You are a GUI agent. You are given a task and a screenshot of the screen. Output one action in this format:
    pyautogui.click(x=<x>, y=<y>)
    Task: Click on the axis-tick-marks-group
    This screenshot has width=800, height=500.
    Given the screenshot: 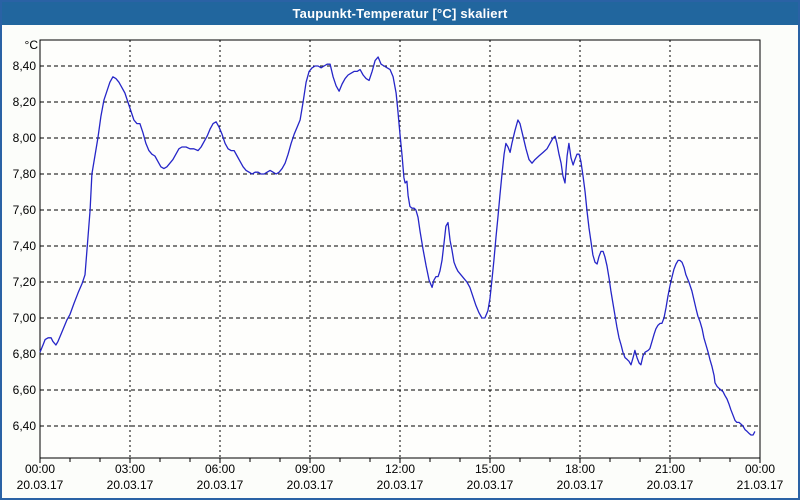 What is the action you would take?
    pyautogui.click(x=400, y=460)
    